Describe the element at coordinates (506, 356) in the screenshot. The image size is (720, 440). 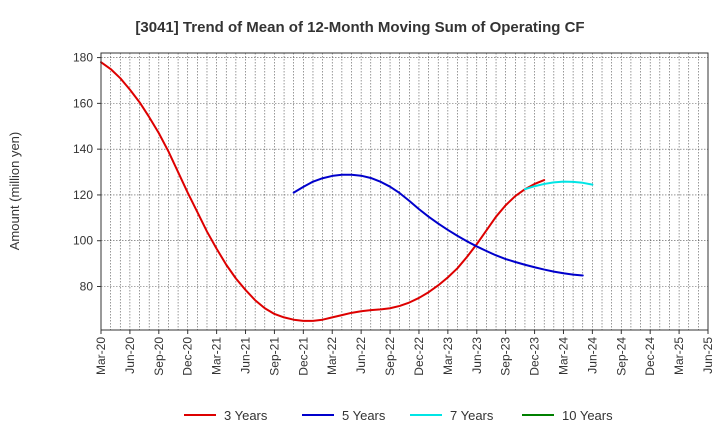
I see `x-tick-label: Sep-23` at that location.